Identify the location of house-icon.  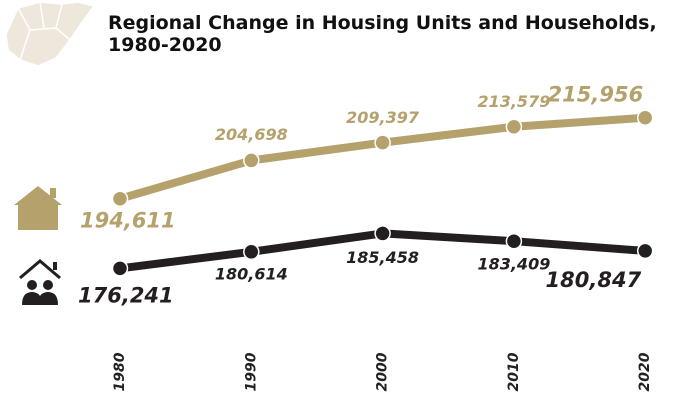
(38, 208).